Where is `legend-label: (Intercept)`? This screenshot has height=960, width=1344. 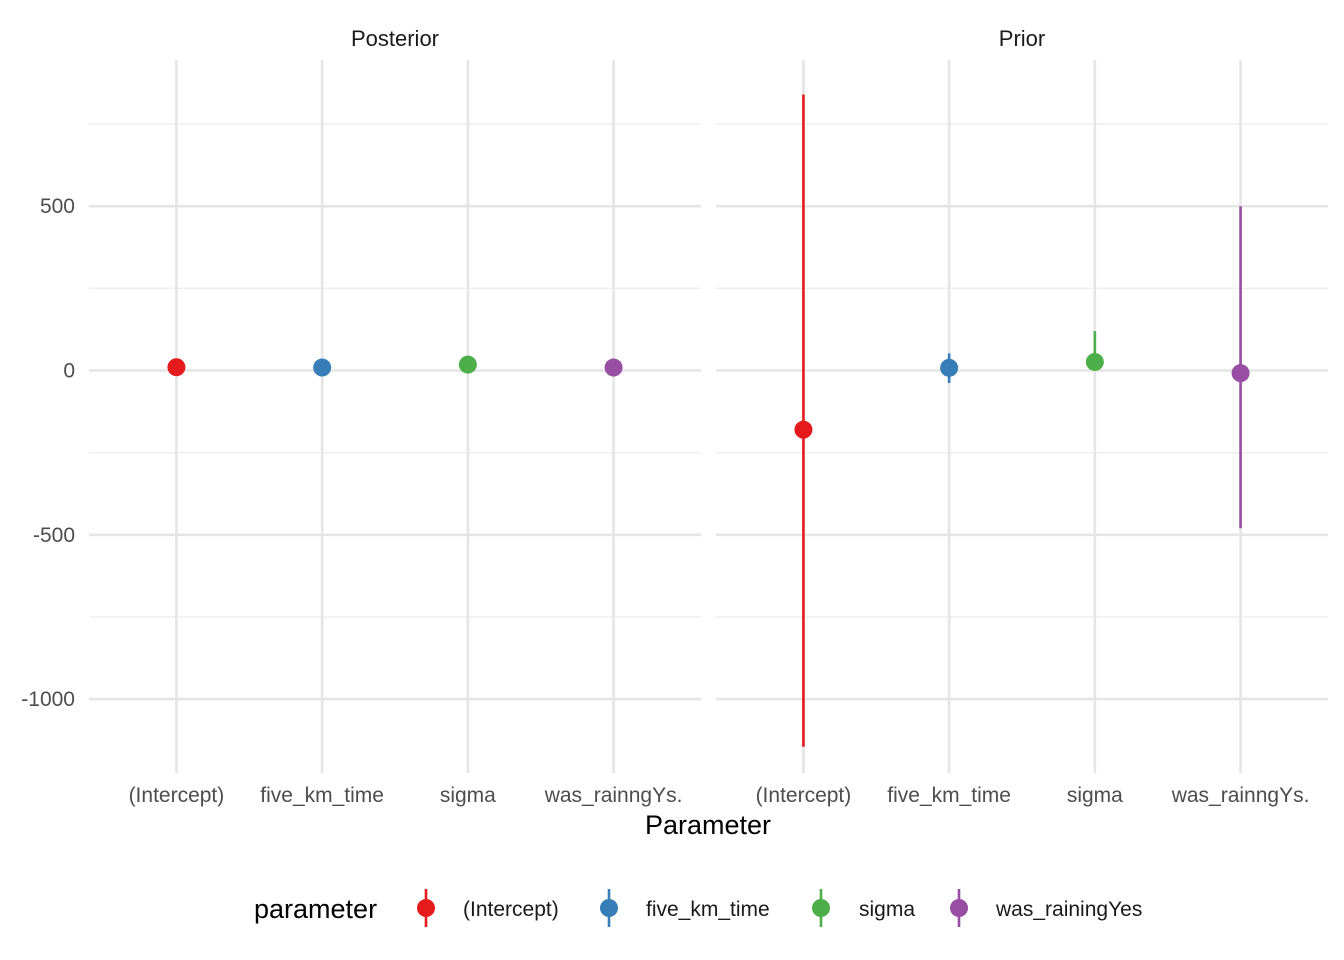
legend-label: (Intercept) is located at coordinates (511, 909).